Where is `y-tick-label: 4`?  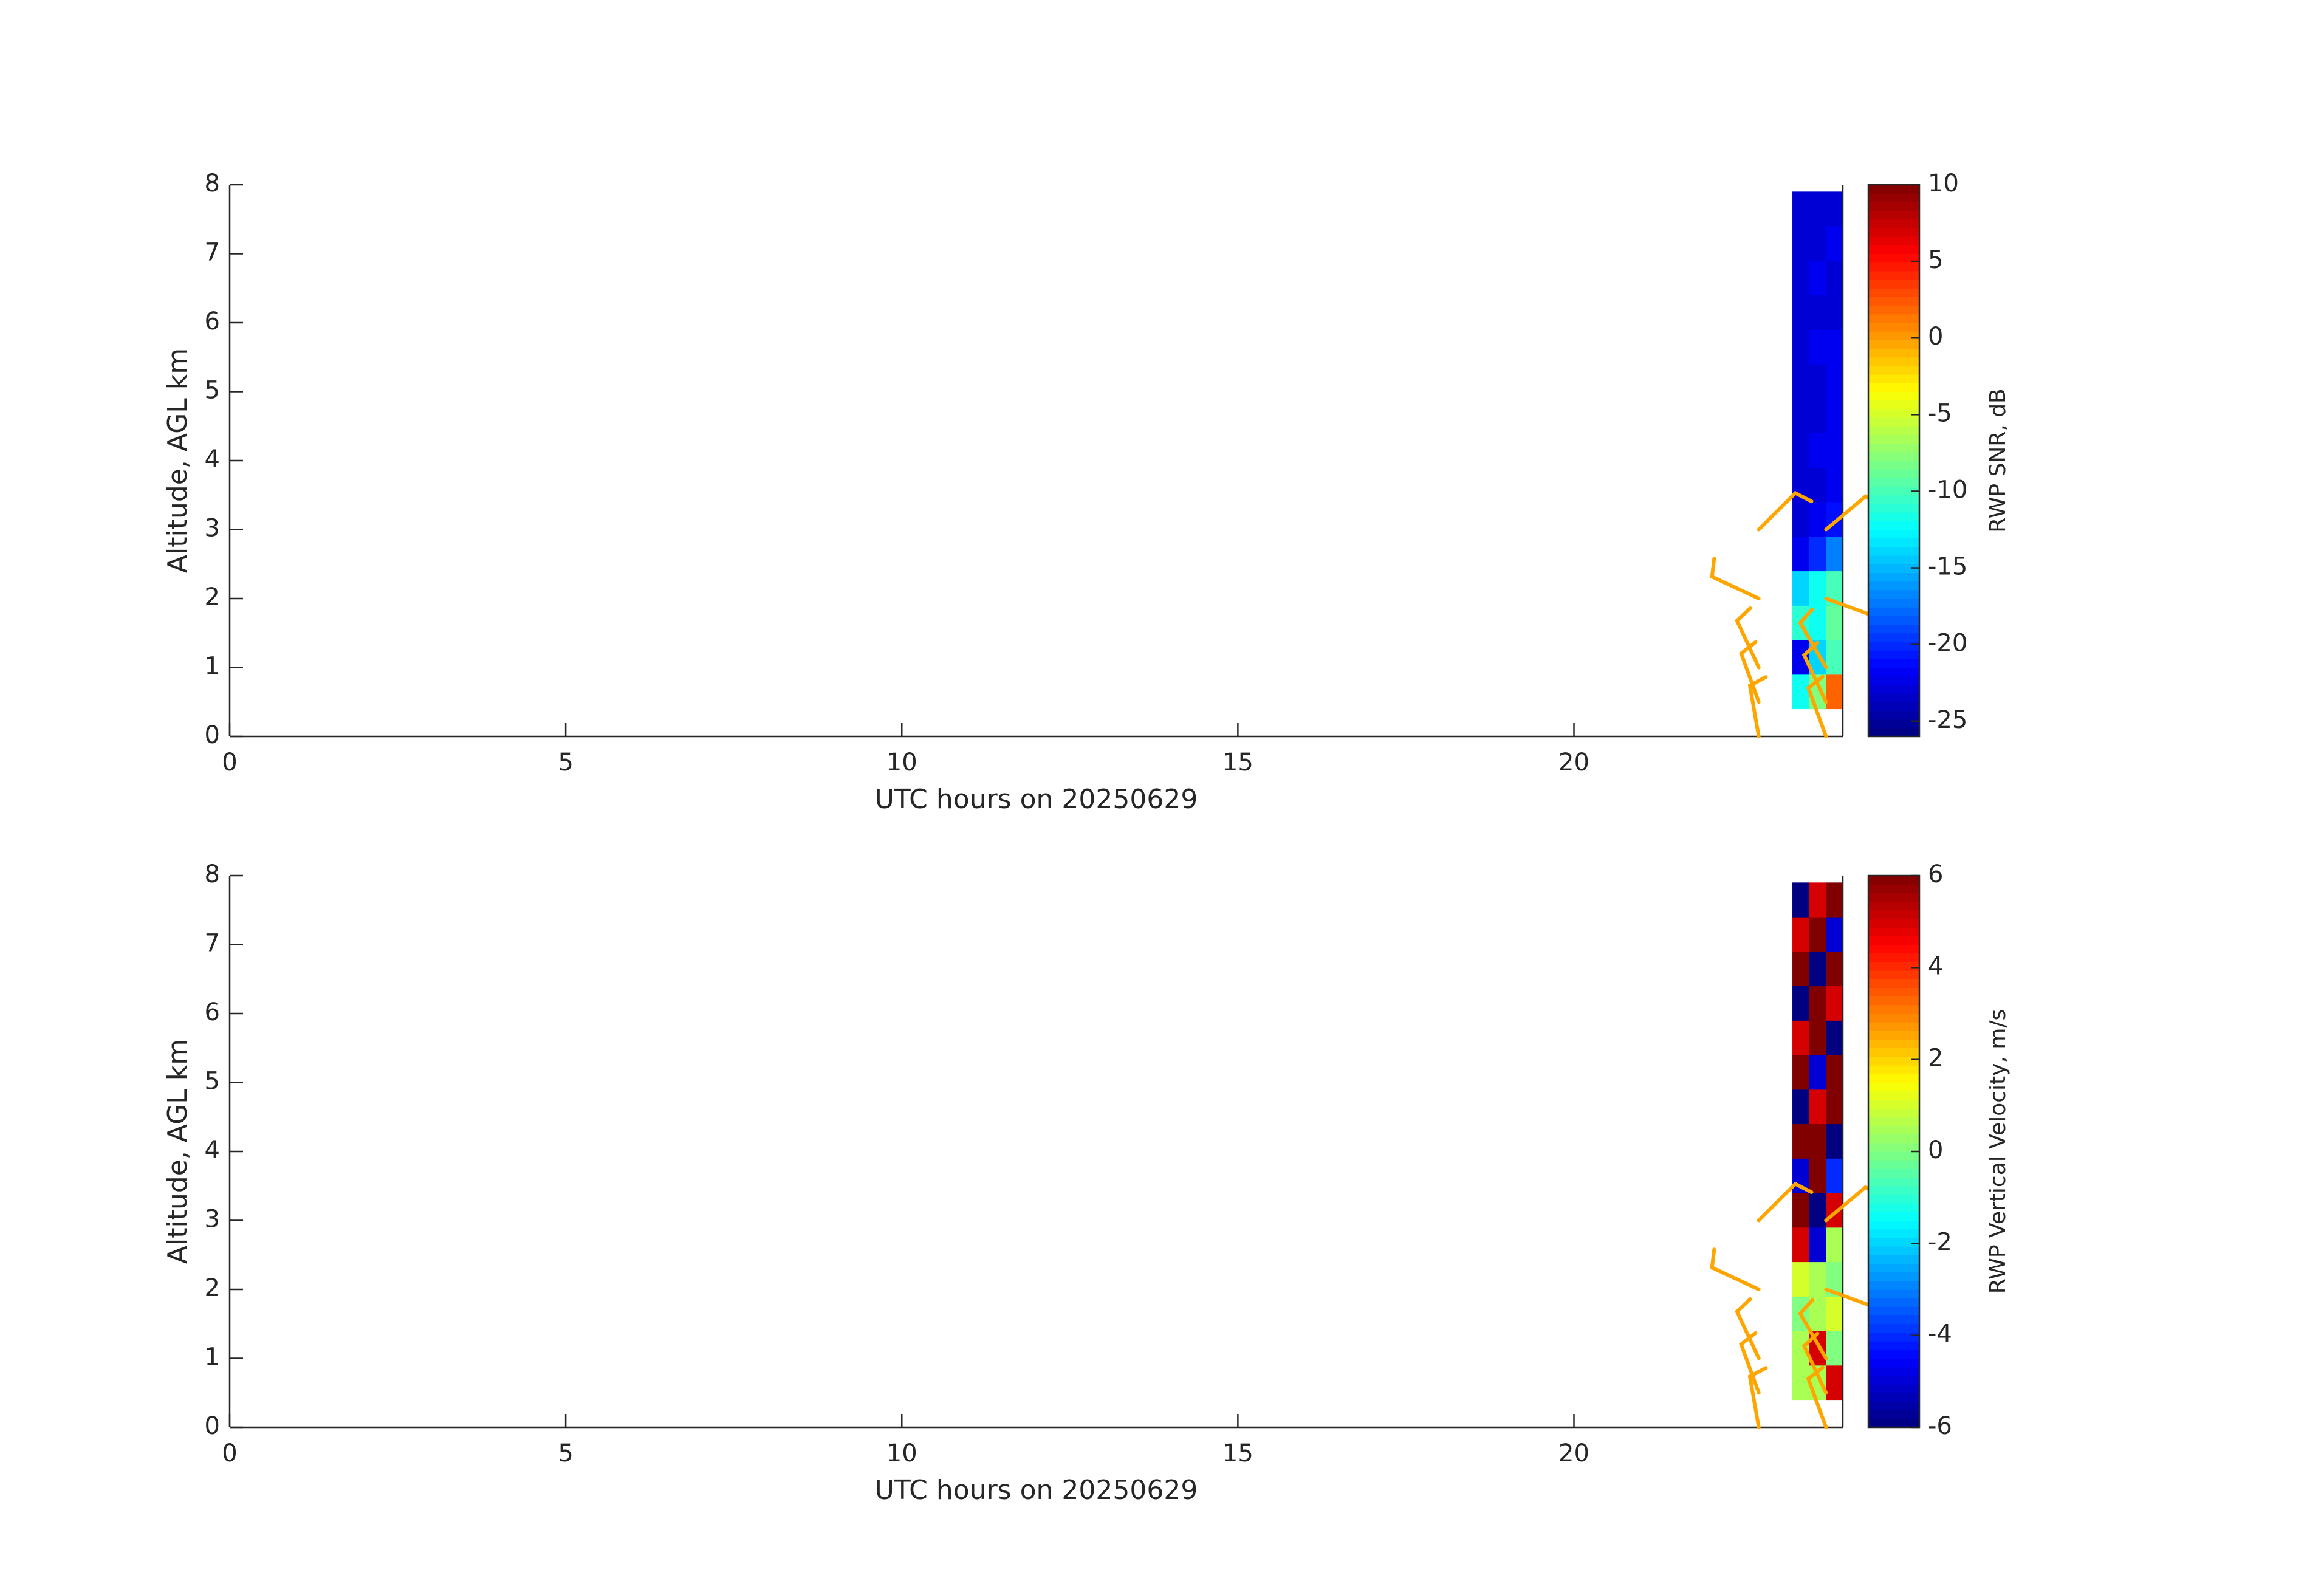
y-tick-label: 4 is located at coordinates (212, 1150).